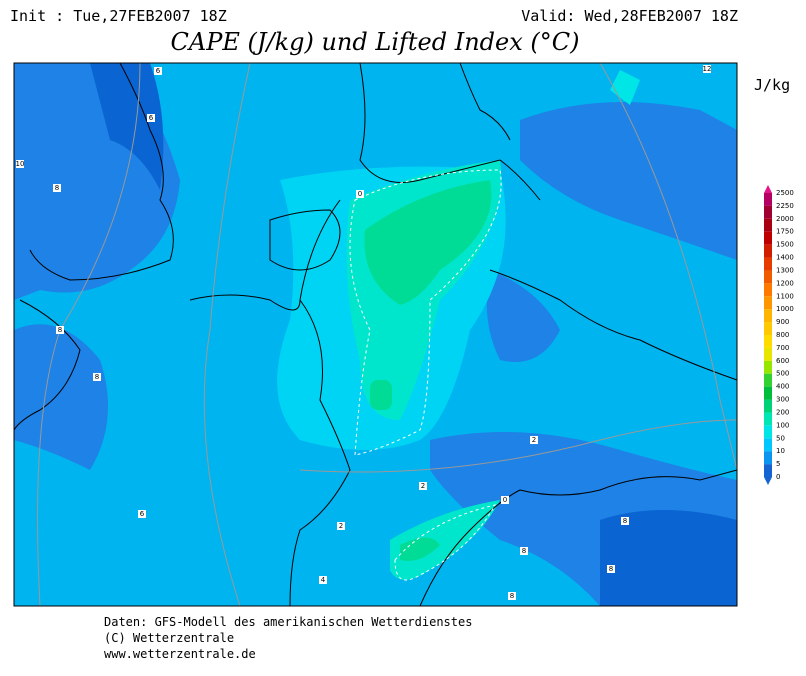 The width and height of the screenshot is (806, 676). What do you see at coordinates (785, 309) in the screenshot?
I see `colorbar-label: 1000` at bounding box center [785, 309].